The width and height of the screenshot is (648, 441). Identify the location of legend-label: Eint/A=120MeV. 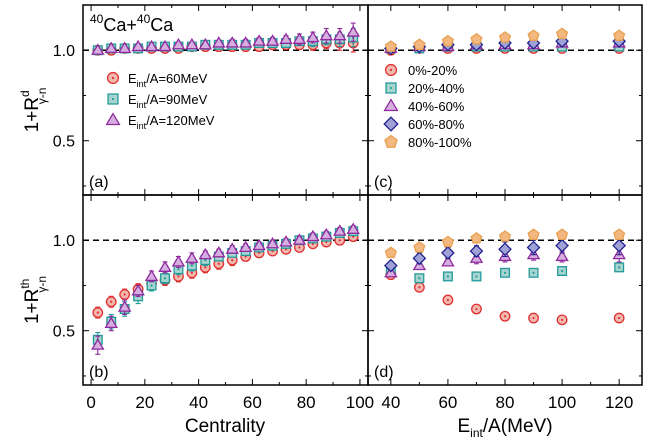
(171, 122).